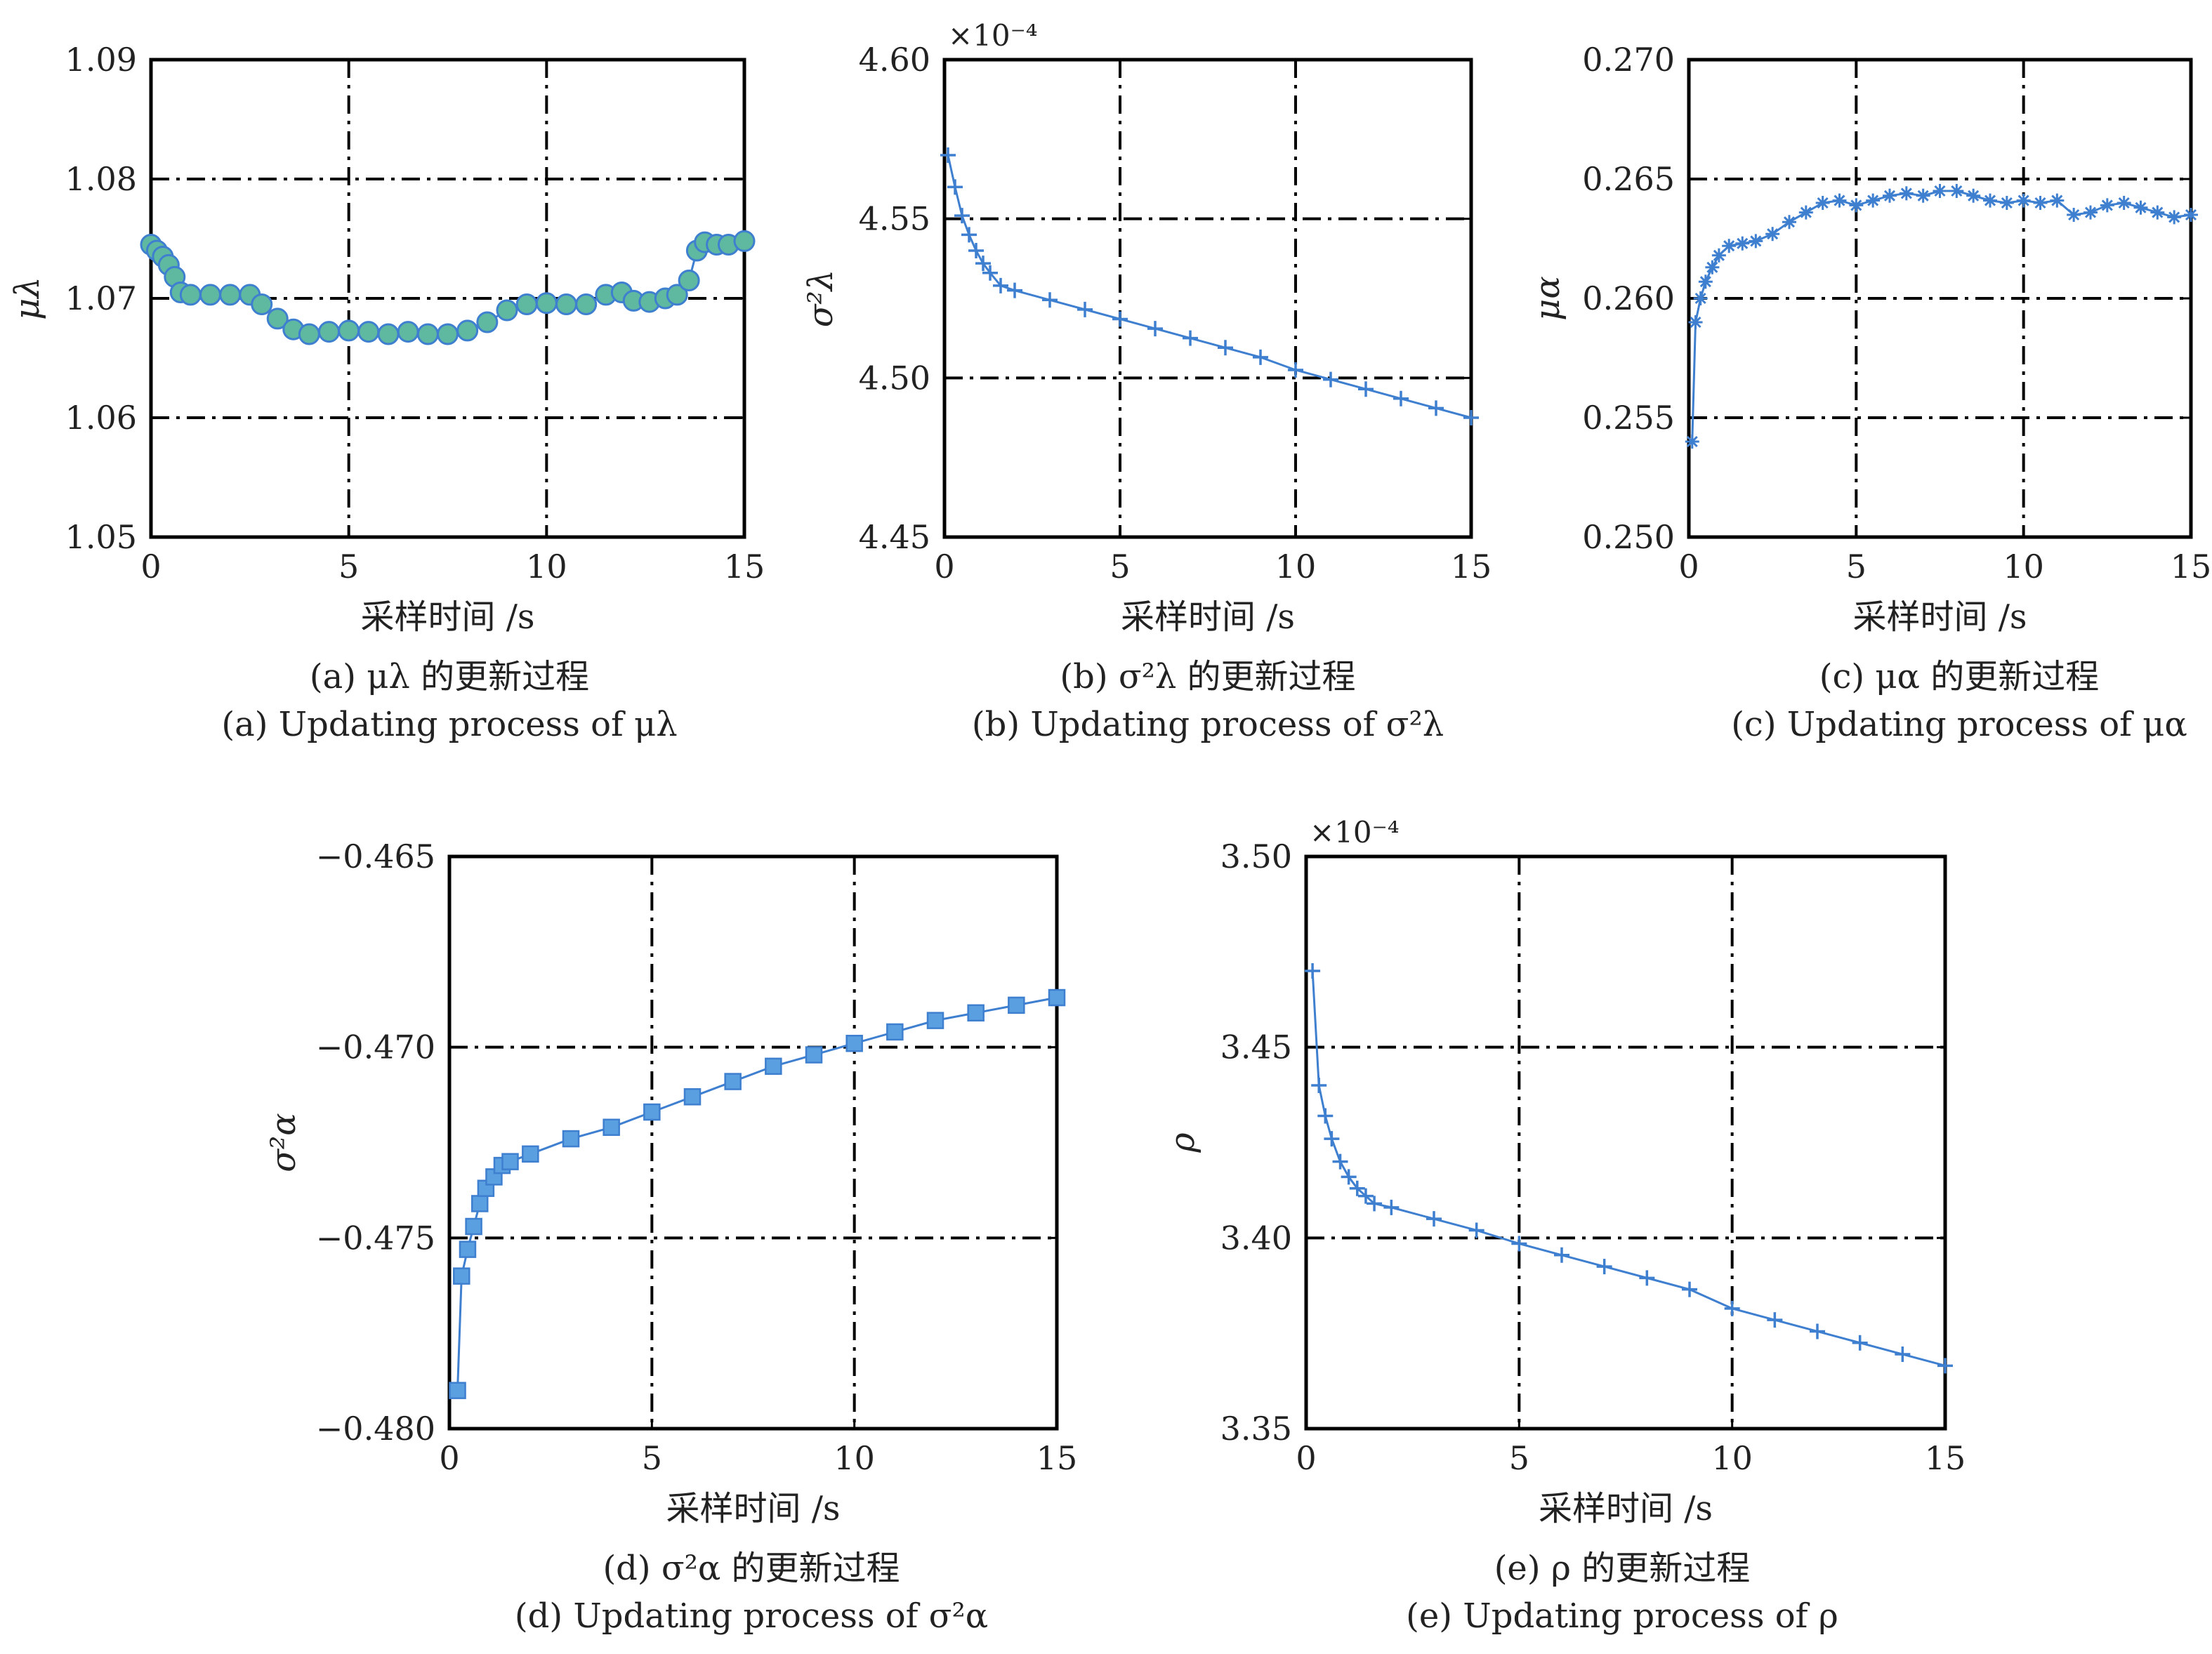 The image size is (2212, 1654). Describe the element at coordinates (821, 298) in the screenshot. I see `y-axis-label: σ²λ` at that location.